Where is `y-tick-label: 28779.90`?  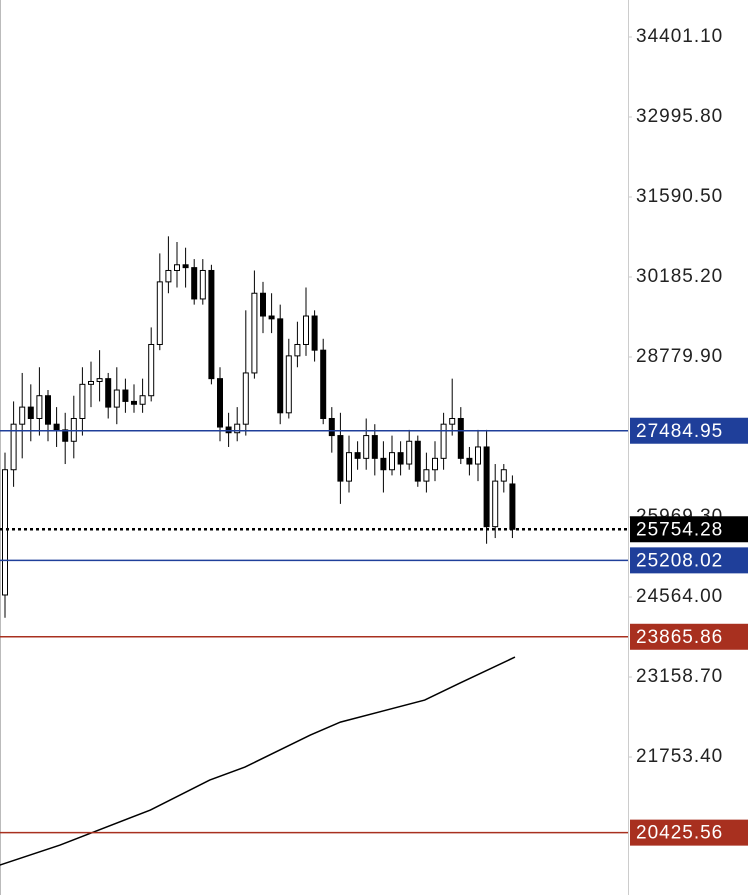 y-tick-label: 28779.90 is located at coordinates (679, 356).